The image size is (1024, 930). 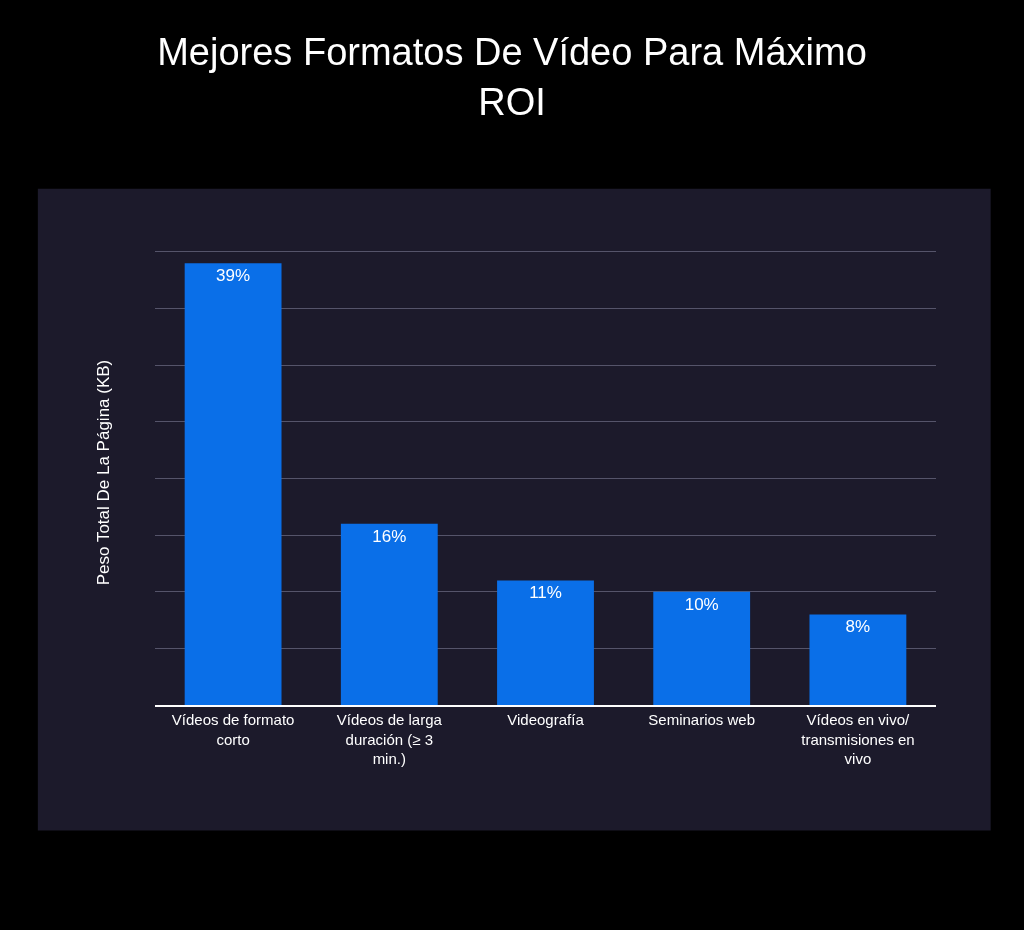 I want to click on x-tick-label: Videografía, so click(x=546, y=719).